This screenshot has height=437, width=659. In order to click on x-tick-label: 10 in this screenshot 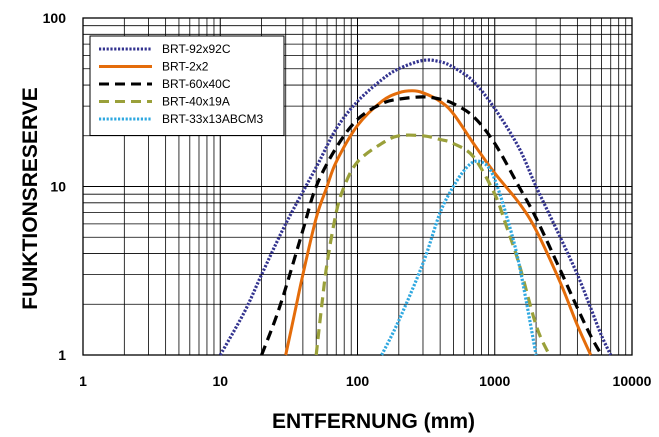, I will do `click(220, 381)`.